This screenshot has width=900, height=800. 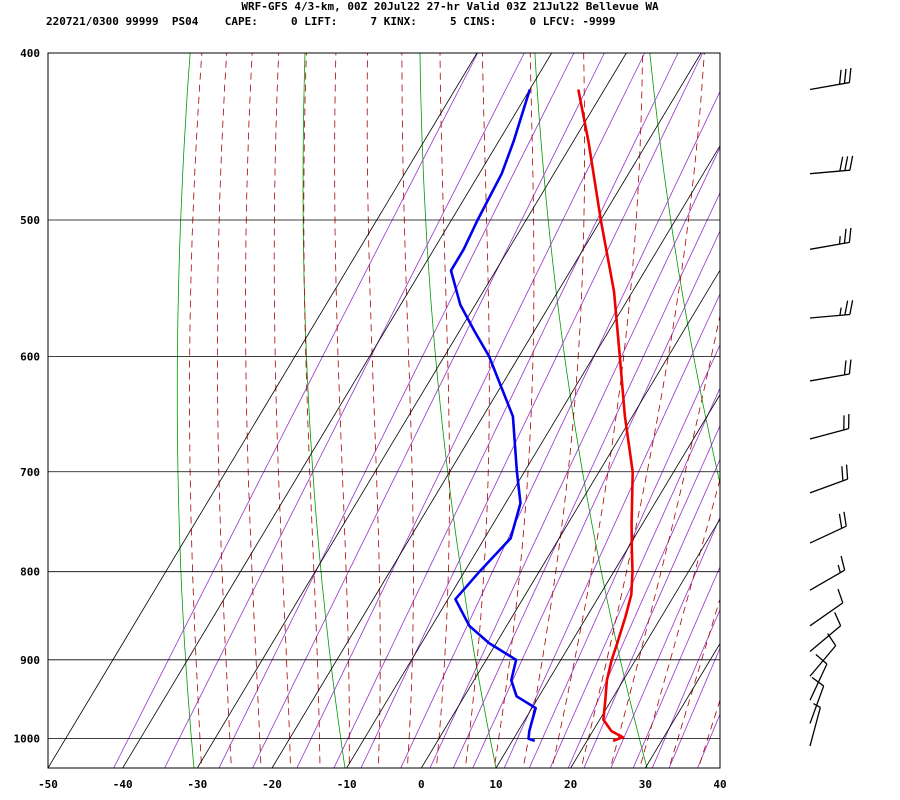 I want to click on x-tick-label: 30, so click(x=645, y=784).